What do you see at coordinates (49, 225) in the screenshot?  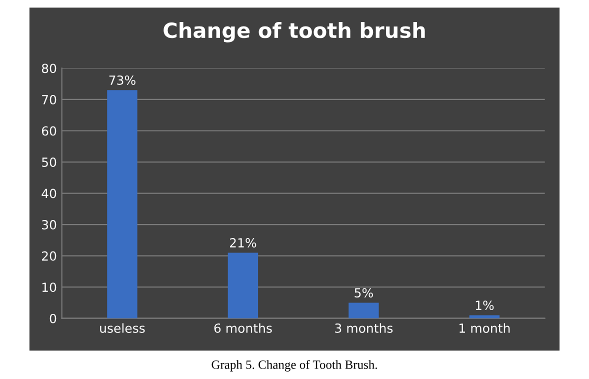 I see `y-tick-label: 30` at bounding box center [49, 225].